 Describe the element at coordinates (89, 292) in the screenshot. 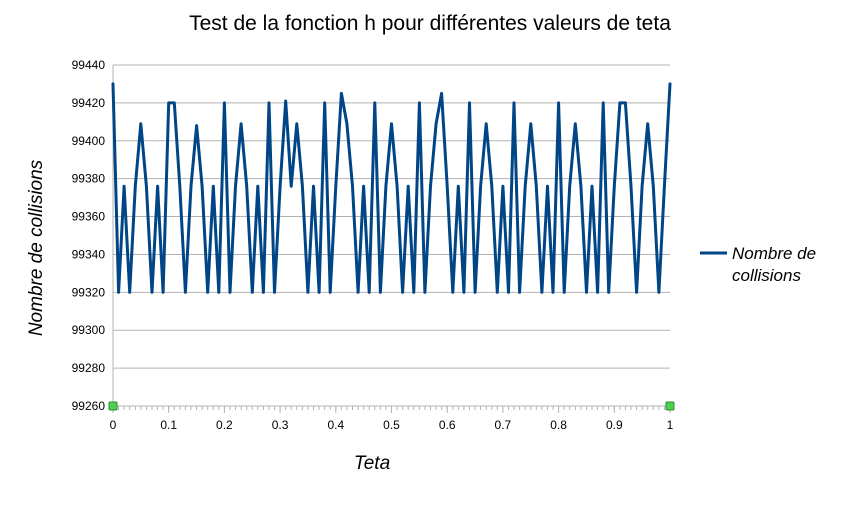

I see `y-tick-label: 99320` at that location.